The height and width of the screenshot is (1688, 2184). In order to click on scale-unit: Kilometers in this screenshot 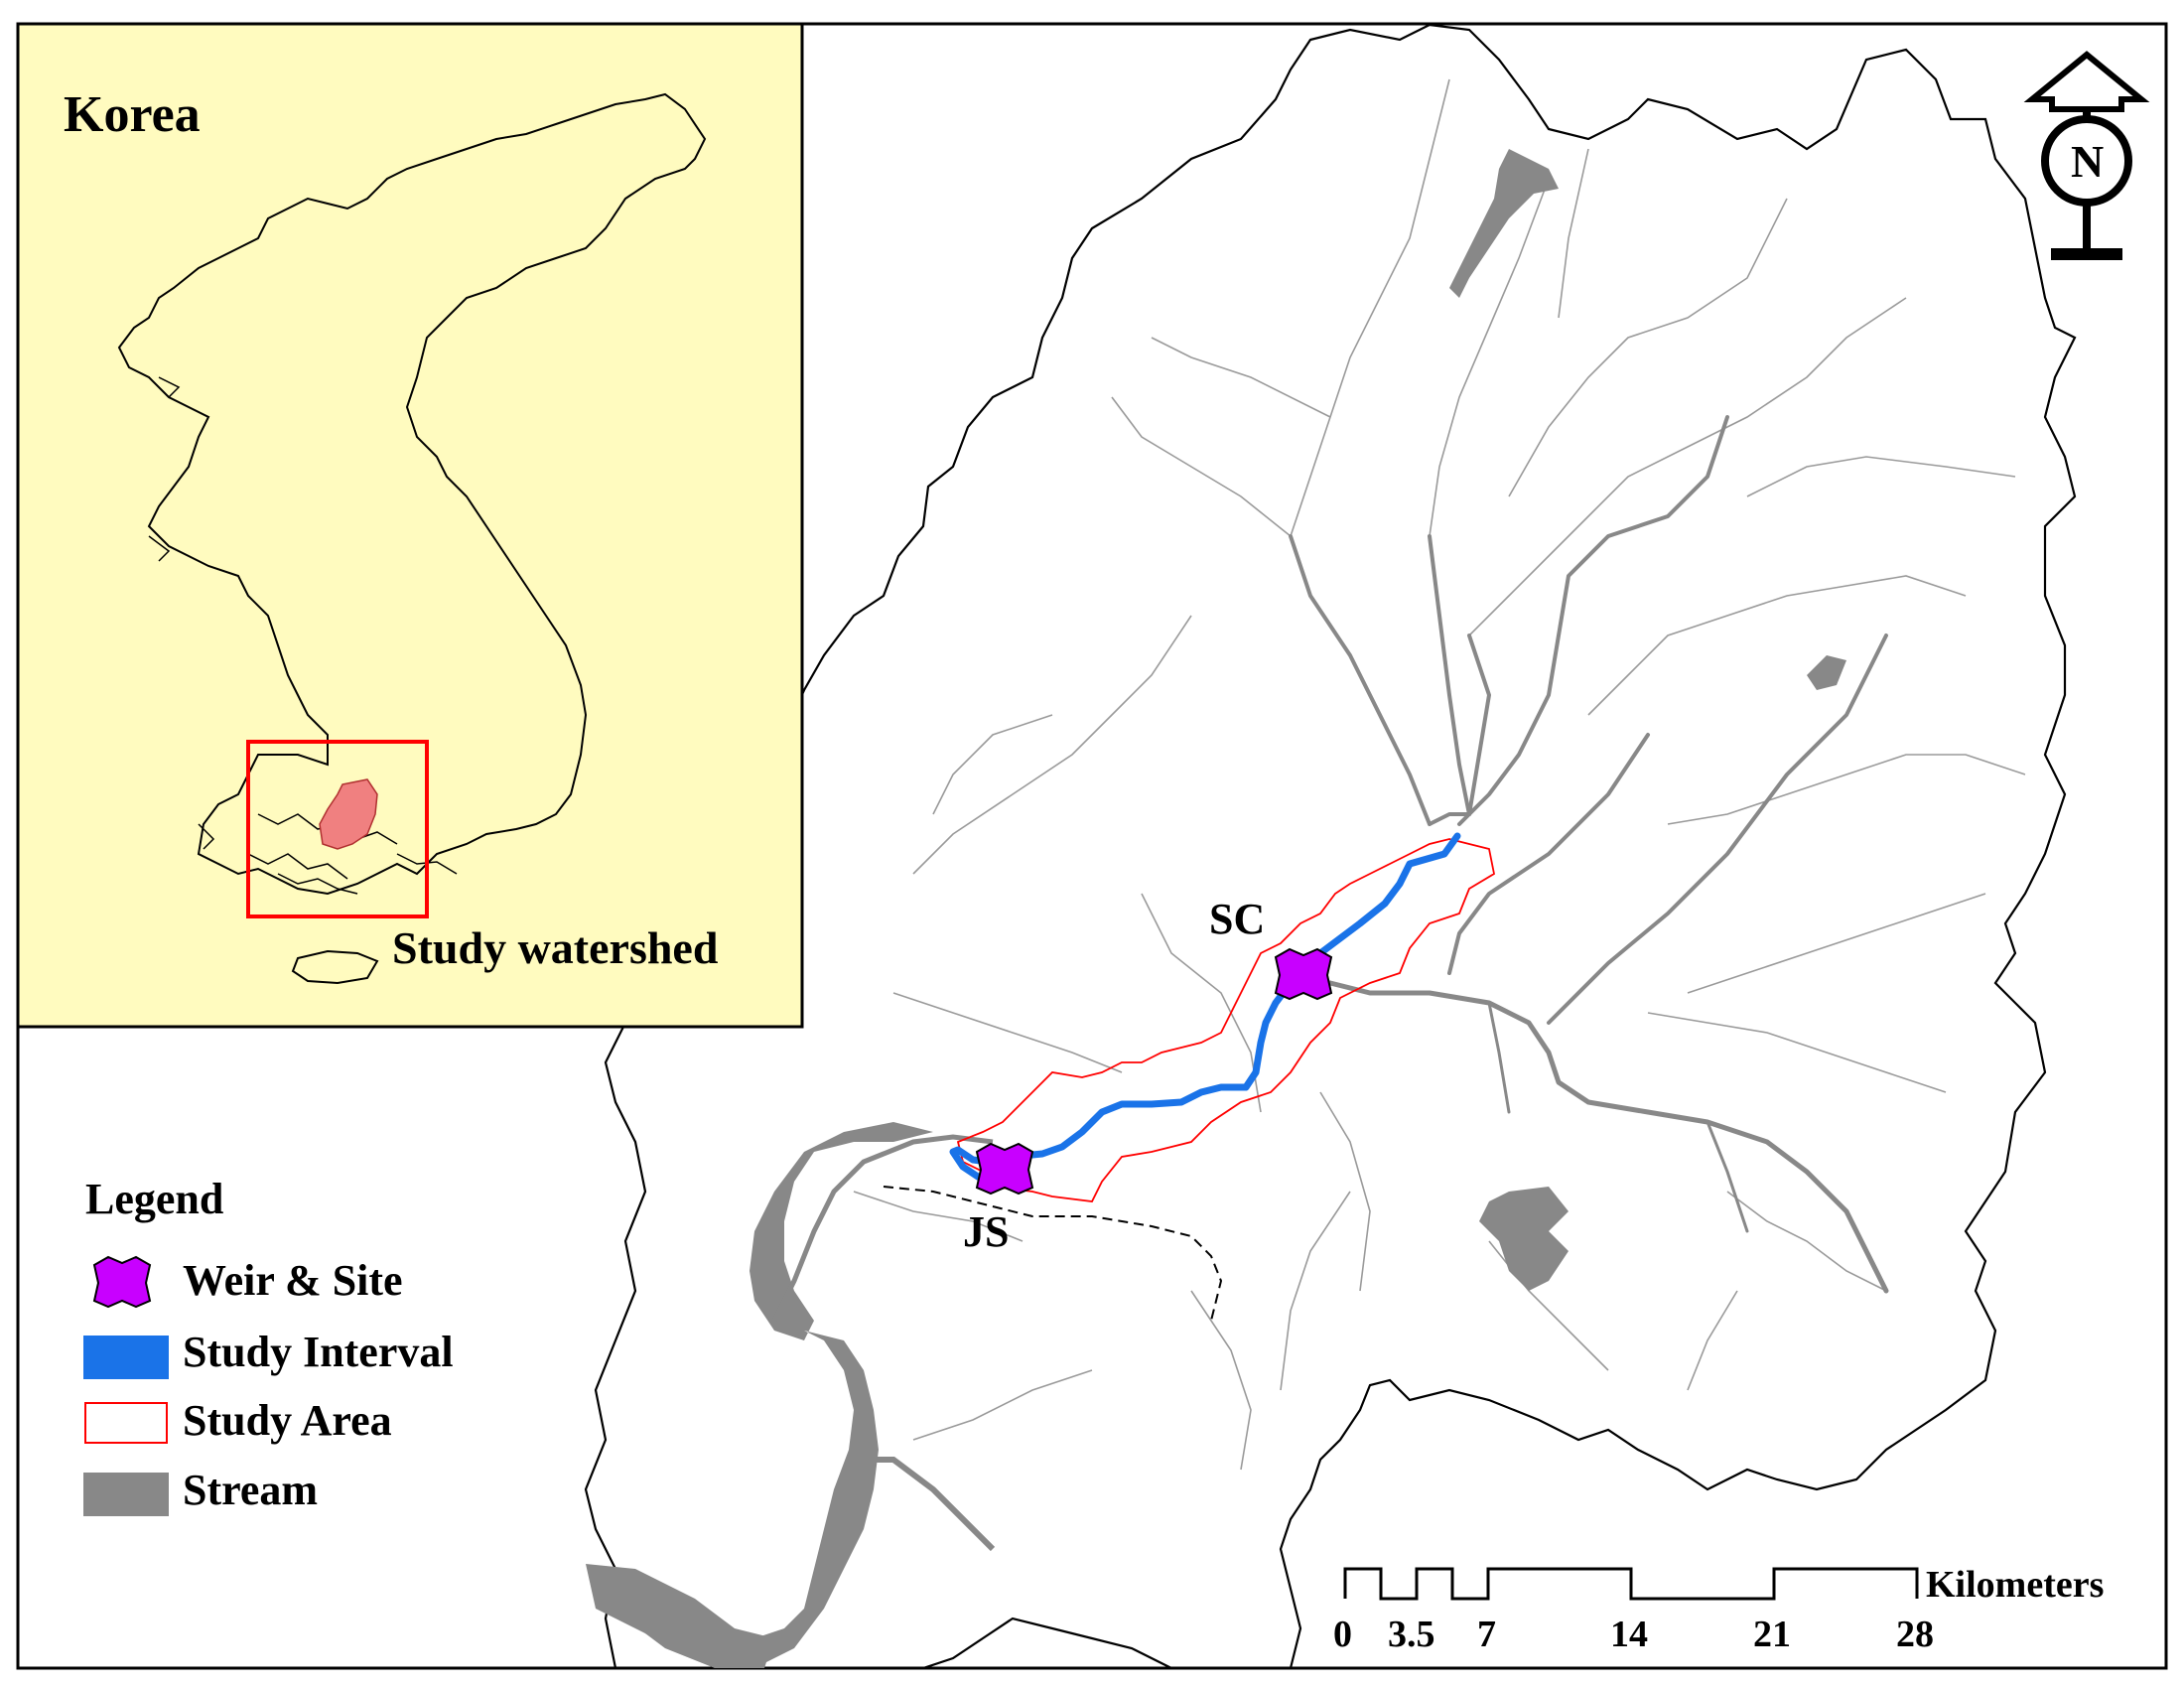, I will do `click(2015, 1585)`.